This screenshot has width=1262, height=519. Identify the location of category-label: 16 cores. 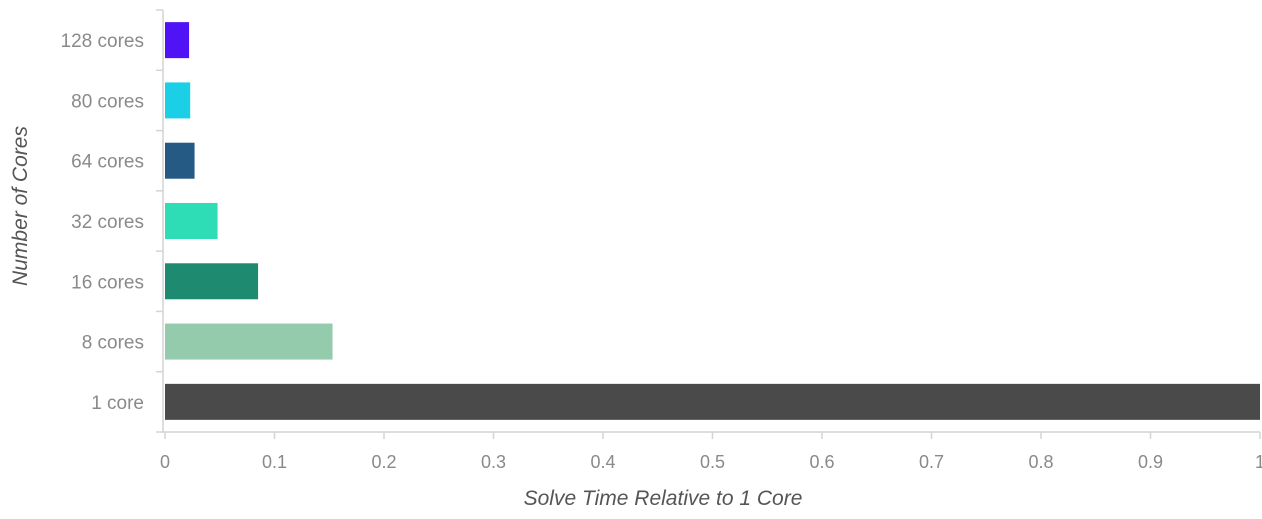
(107, 282).